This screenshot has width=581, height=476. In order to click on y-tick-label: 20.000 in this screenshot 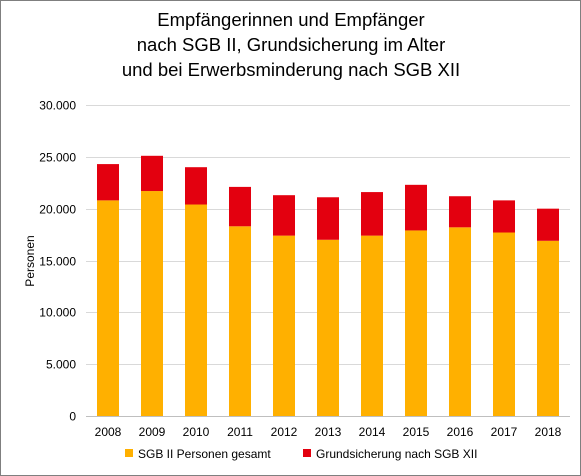, I will do `click(57, 210)`.